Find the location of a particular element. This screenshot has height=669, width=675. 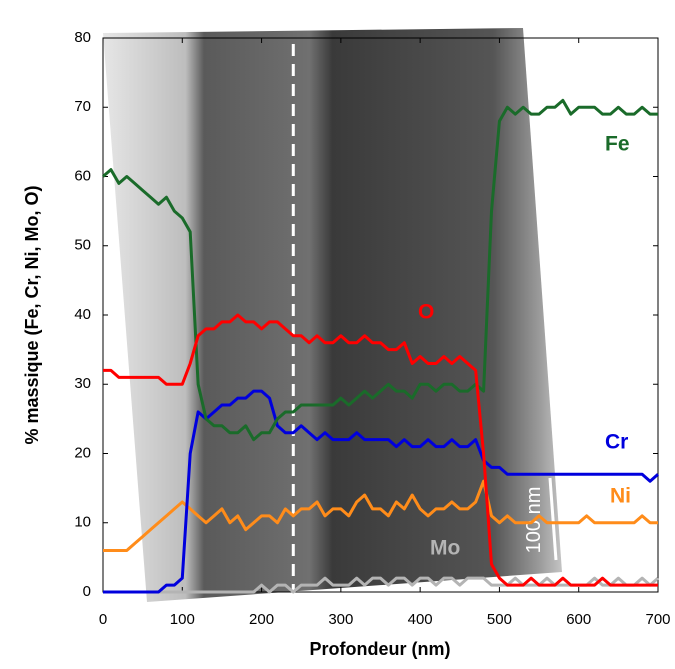

x-tick-label: 0 is located at coordinates (103, 619).